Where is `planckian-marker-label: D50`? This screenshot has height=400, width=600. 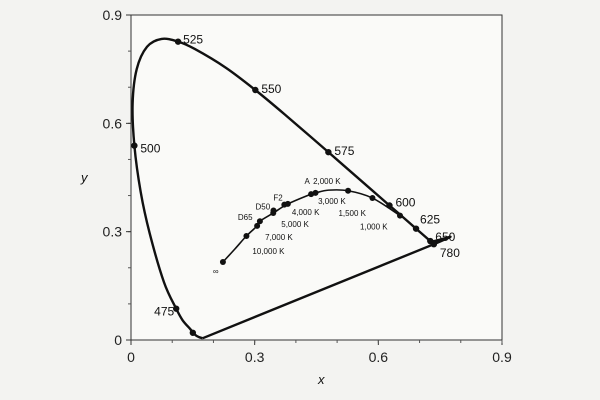 planckian-marker-label: D50 is located at coordinates (263, 207).